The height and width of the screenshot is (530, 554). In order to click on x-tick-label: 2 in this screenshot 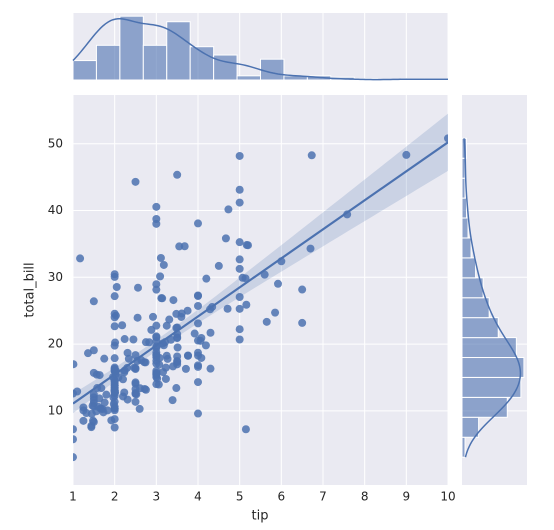, I will do `click(115, 497)`.